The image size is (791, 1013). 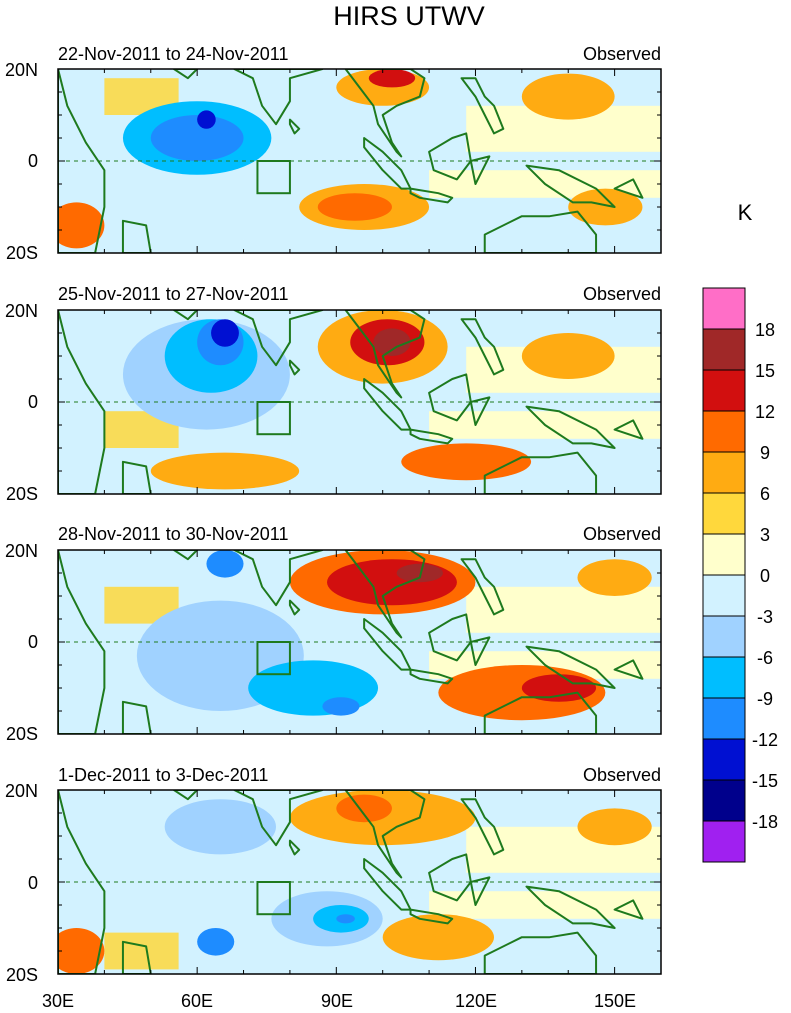 What do you see at coordinates (337, 1001) in the screenshot?
I see `x-tick-label: 90E` at bounding box center [337, 1001].